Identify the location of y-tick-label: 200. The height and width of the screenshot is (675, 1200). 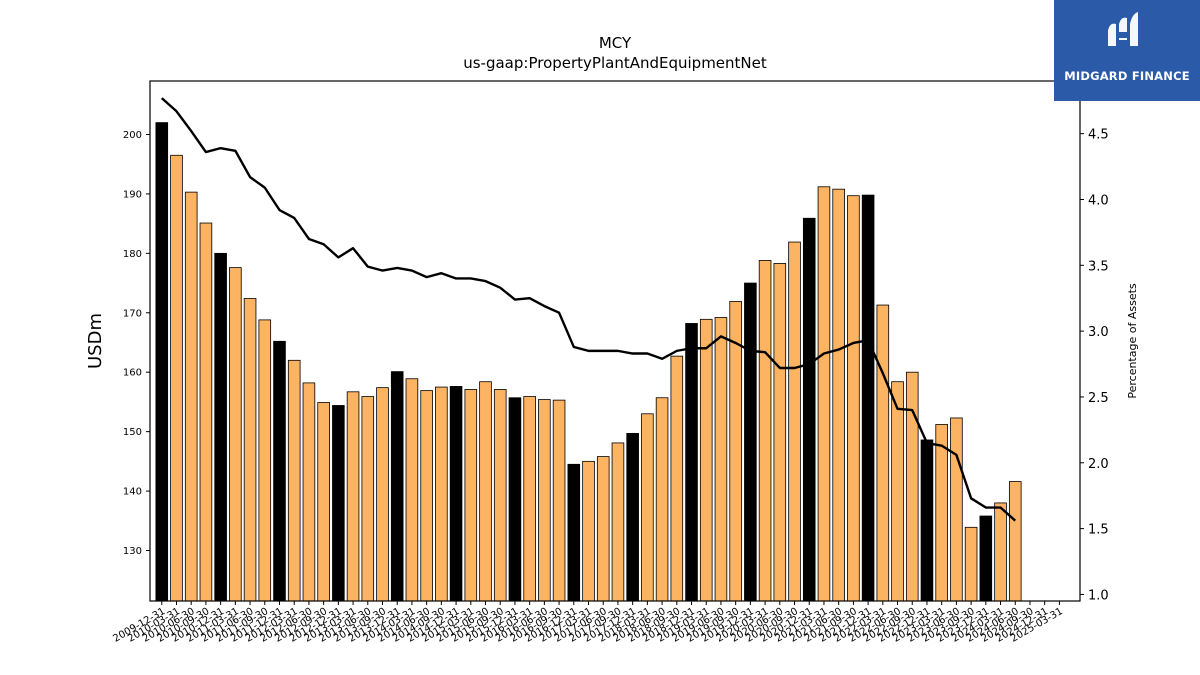
(132, 135).